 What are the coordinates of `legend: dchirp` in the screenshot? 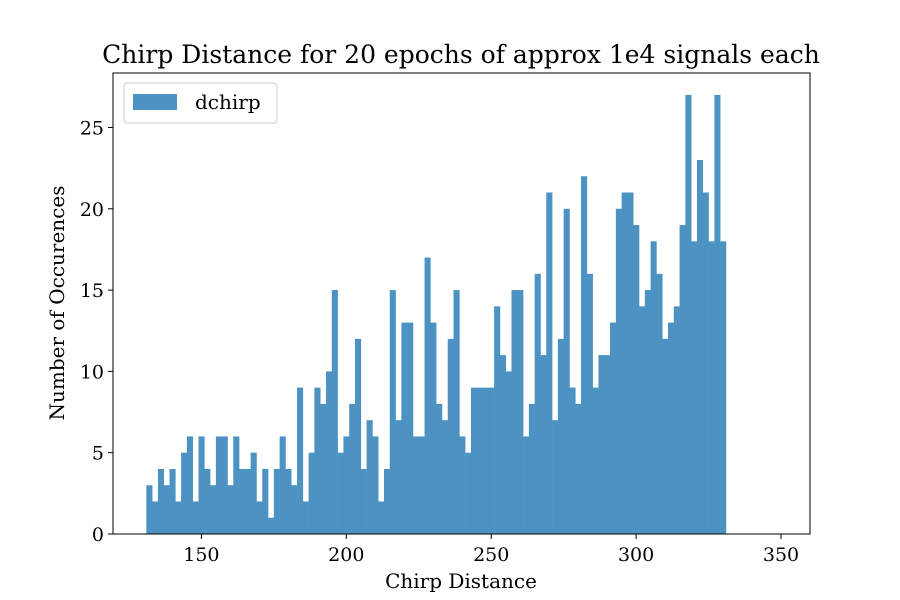 It's located at (200, 103).